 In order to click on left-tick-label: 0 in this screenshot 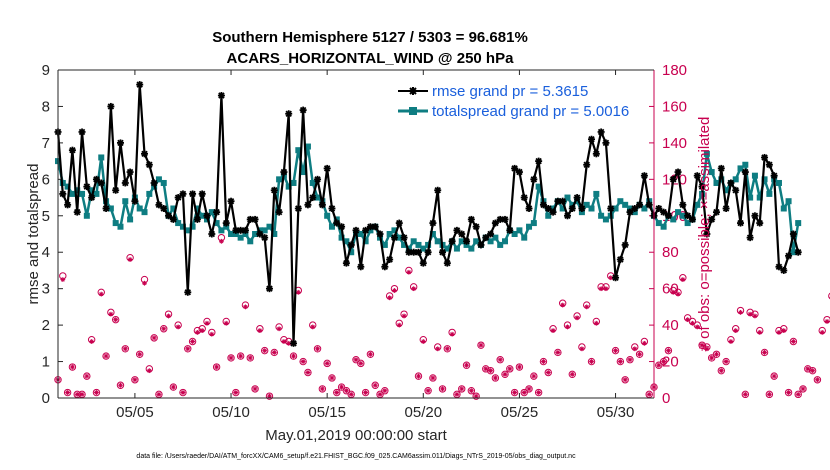, I will do `click(46, 398)`.